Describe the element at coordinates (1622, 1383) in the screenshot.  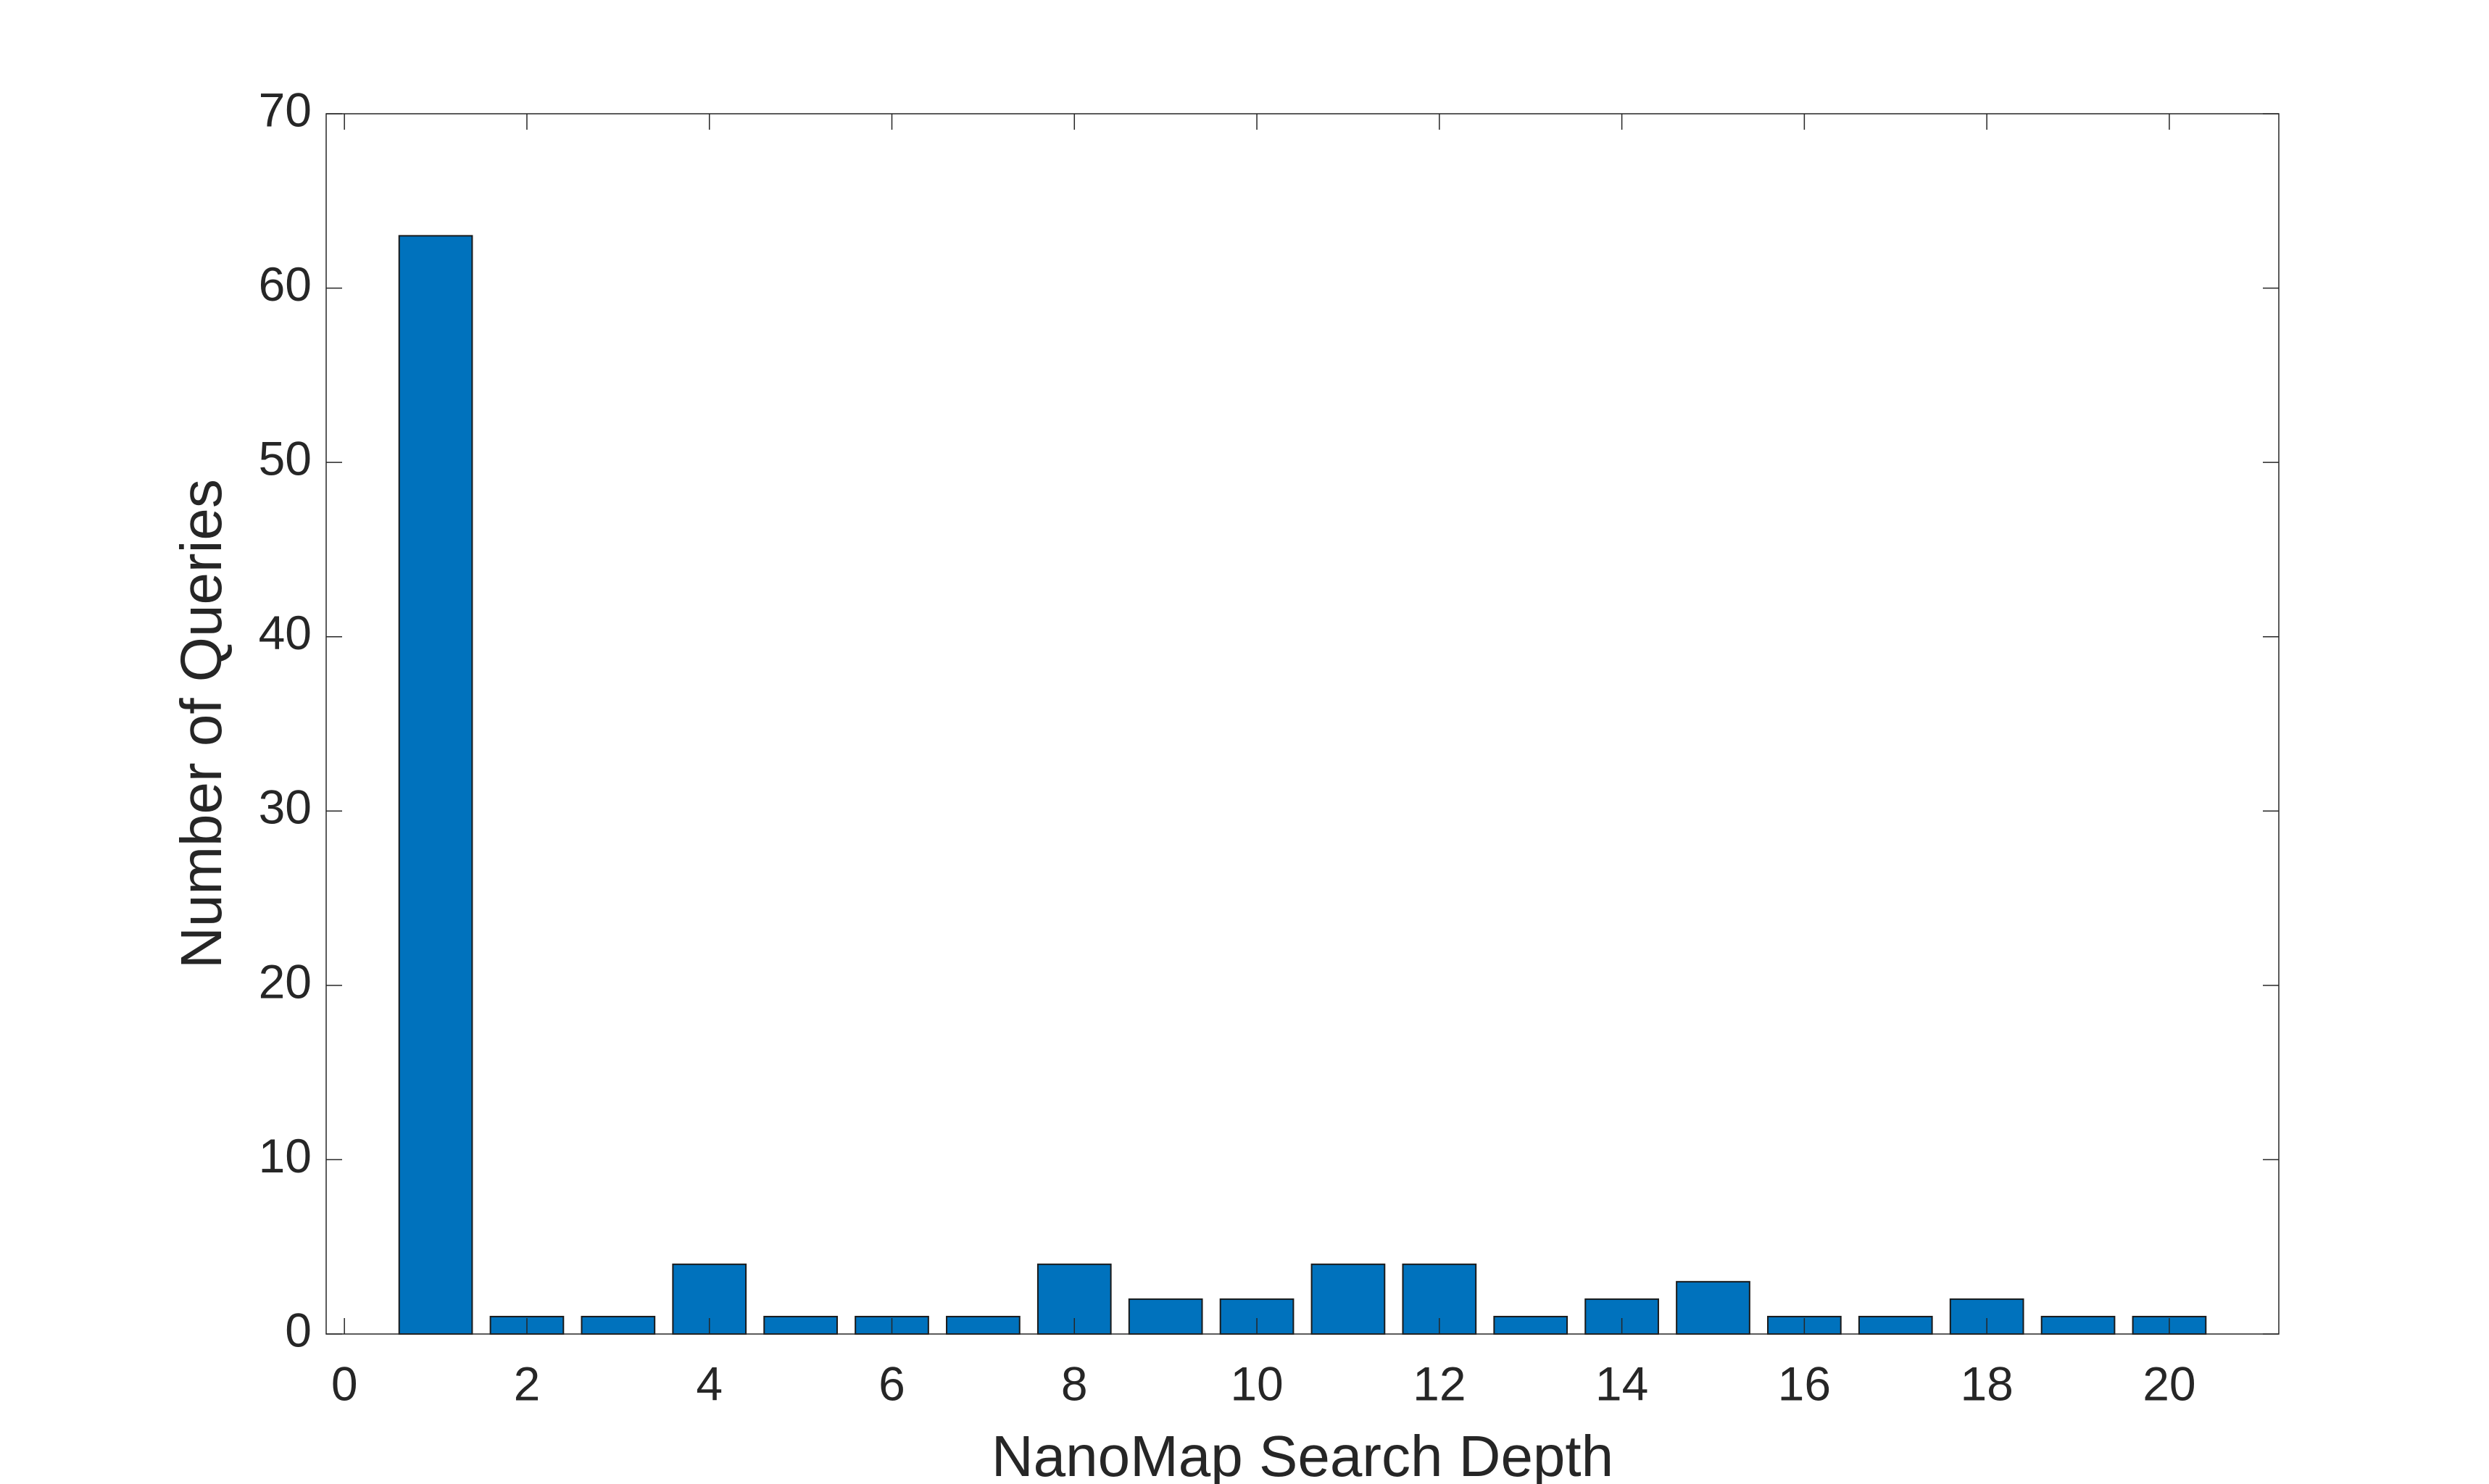
I see `x-tick-label: 14` at that location.